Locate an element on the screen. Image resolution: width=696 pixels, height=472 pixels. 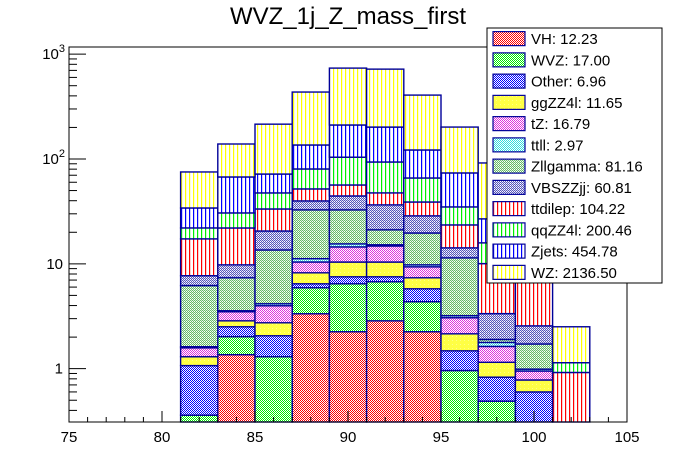
legend-entry: WZ: 2136.50 is located at coordinates (554, 273).